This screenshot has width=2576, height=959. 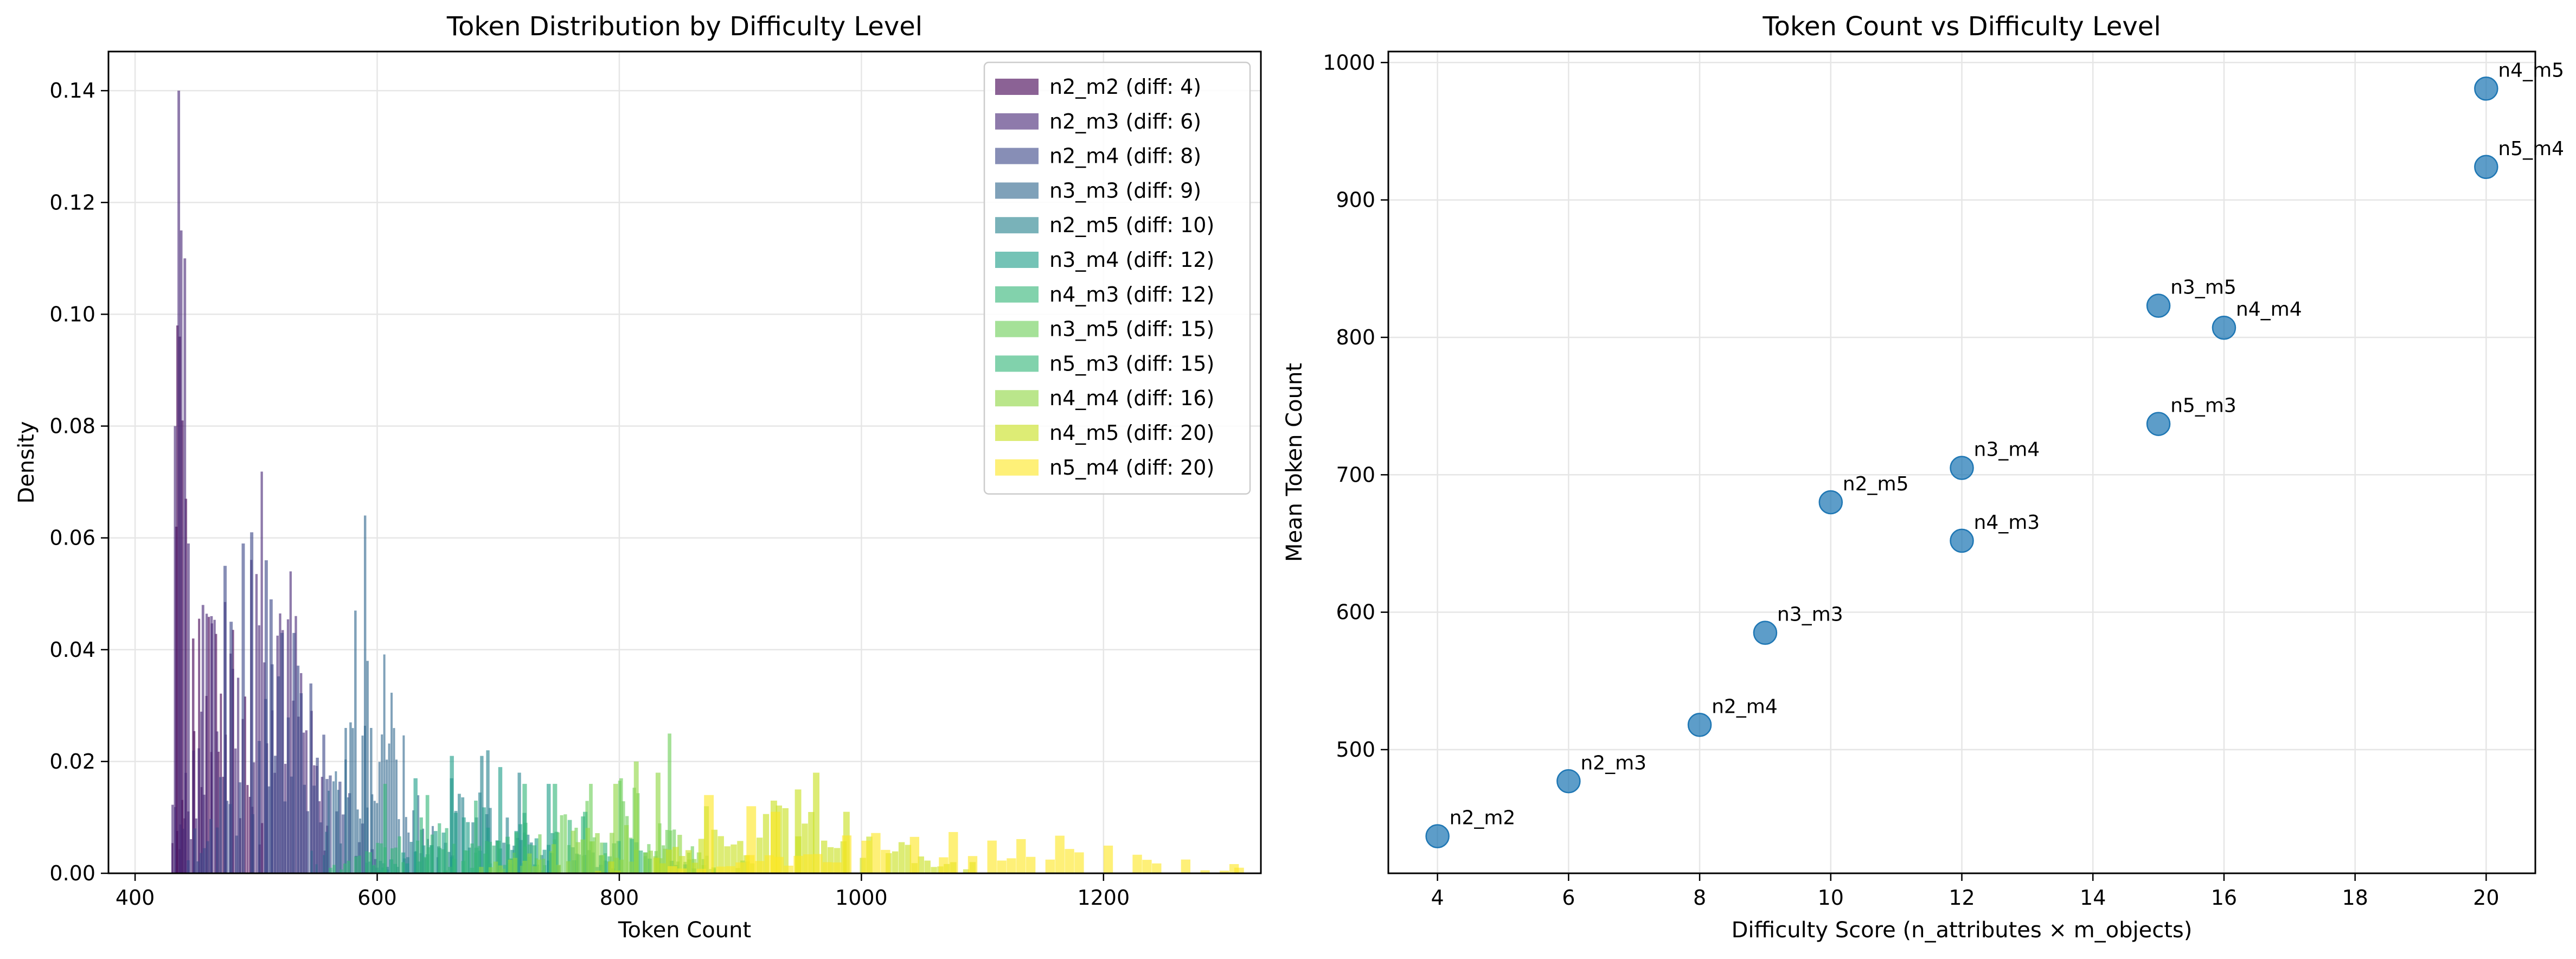 I want to click on scatter-point-label: n2_m2, so click(x=1483, y=818).